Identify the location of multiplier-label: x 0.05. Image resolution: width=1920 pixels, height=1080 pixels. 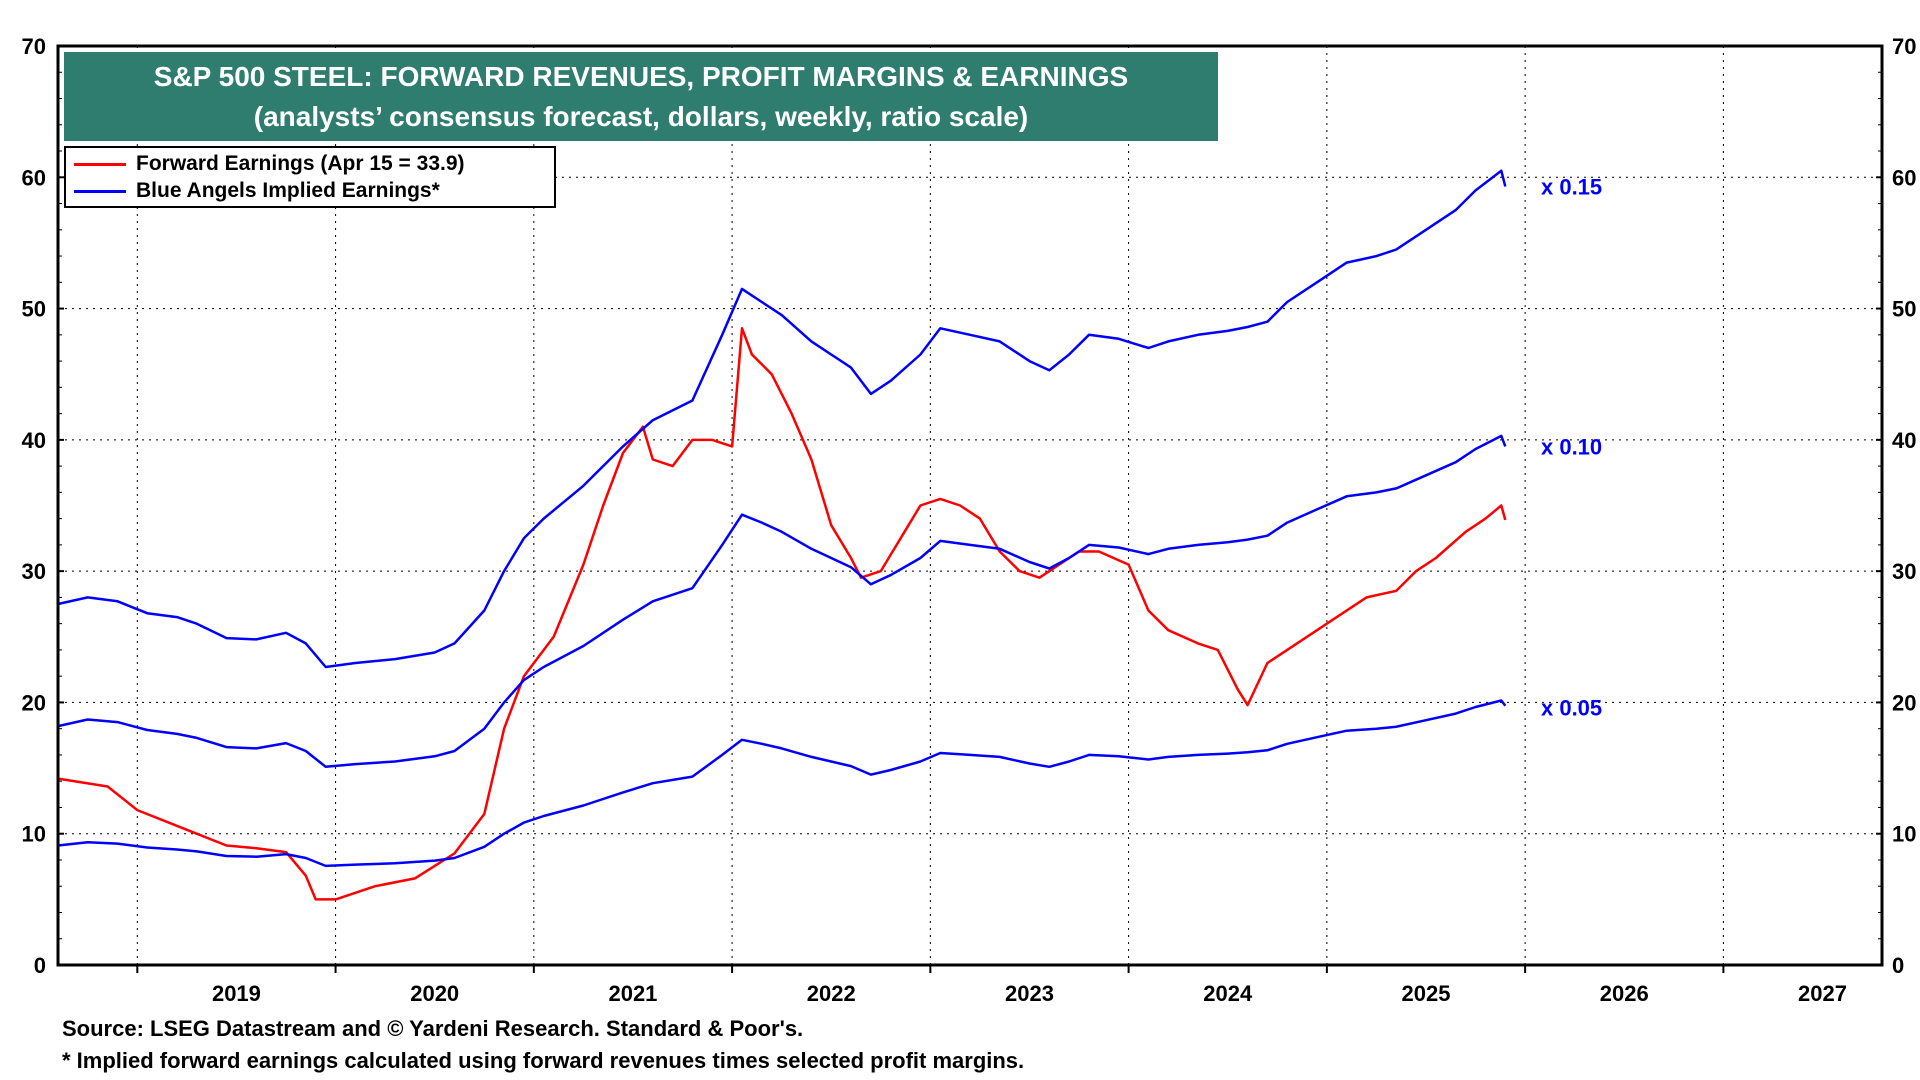
(1571, 708).